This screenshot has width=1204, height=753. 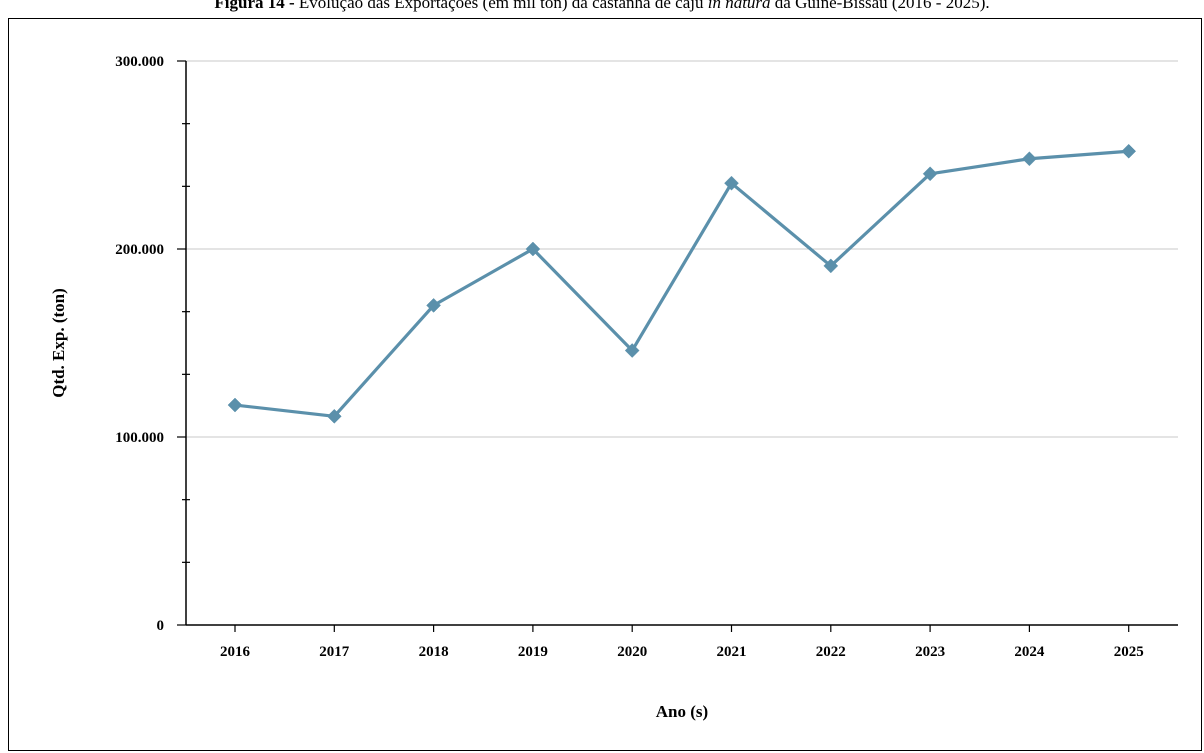 What do you see at coordinates (632, 652) in the screenshot?
I see `x-tick-label-4: 2020` at bounding box center [632, 652].